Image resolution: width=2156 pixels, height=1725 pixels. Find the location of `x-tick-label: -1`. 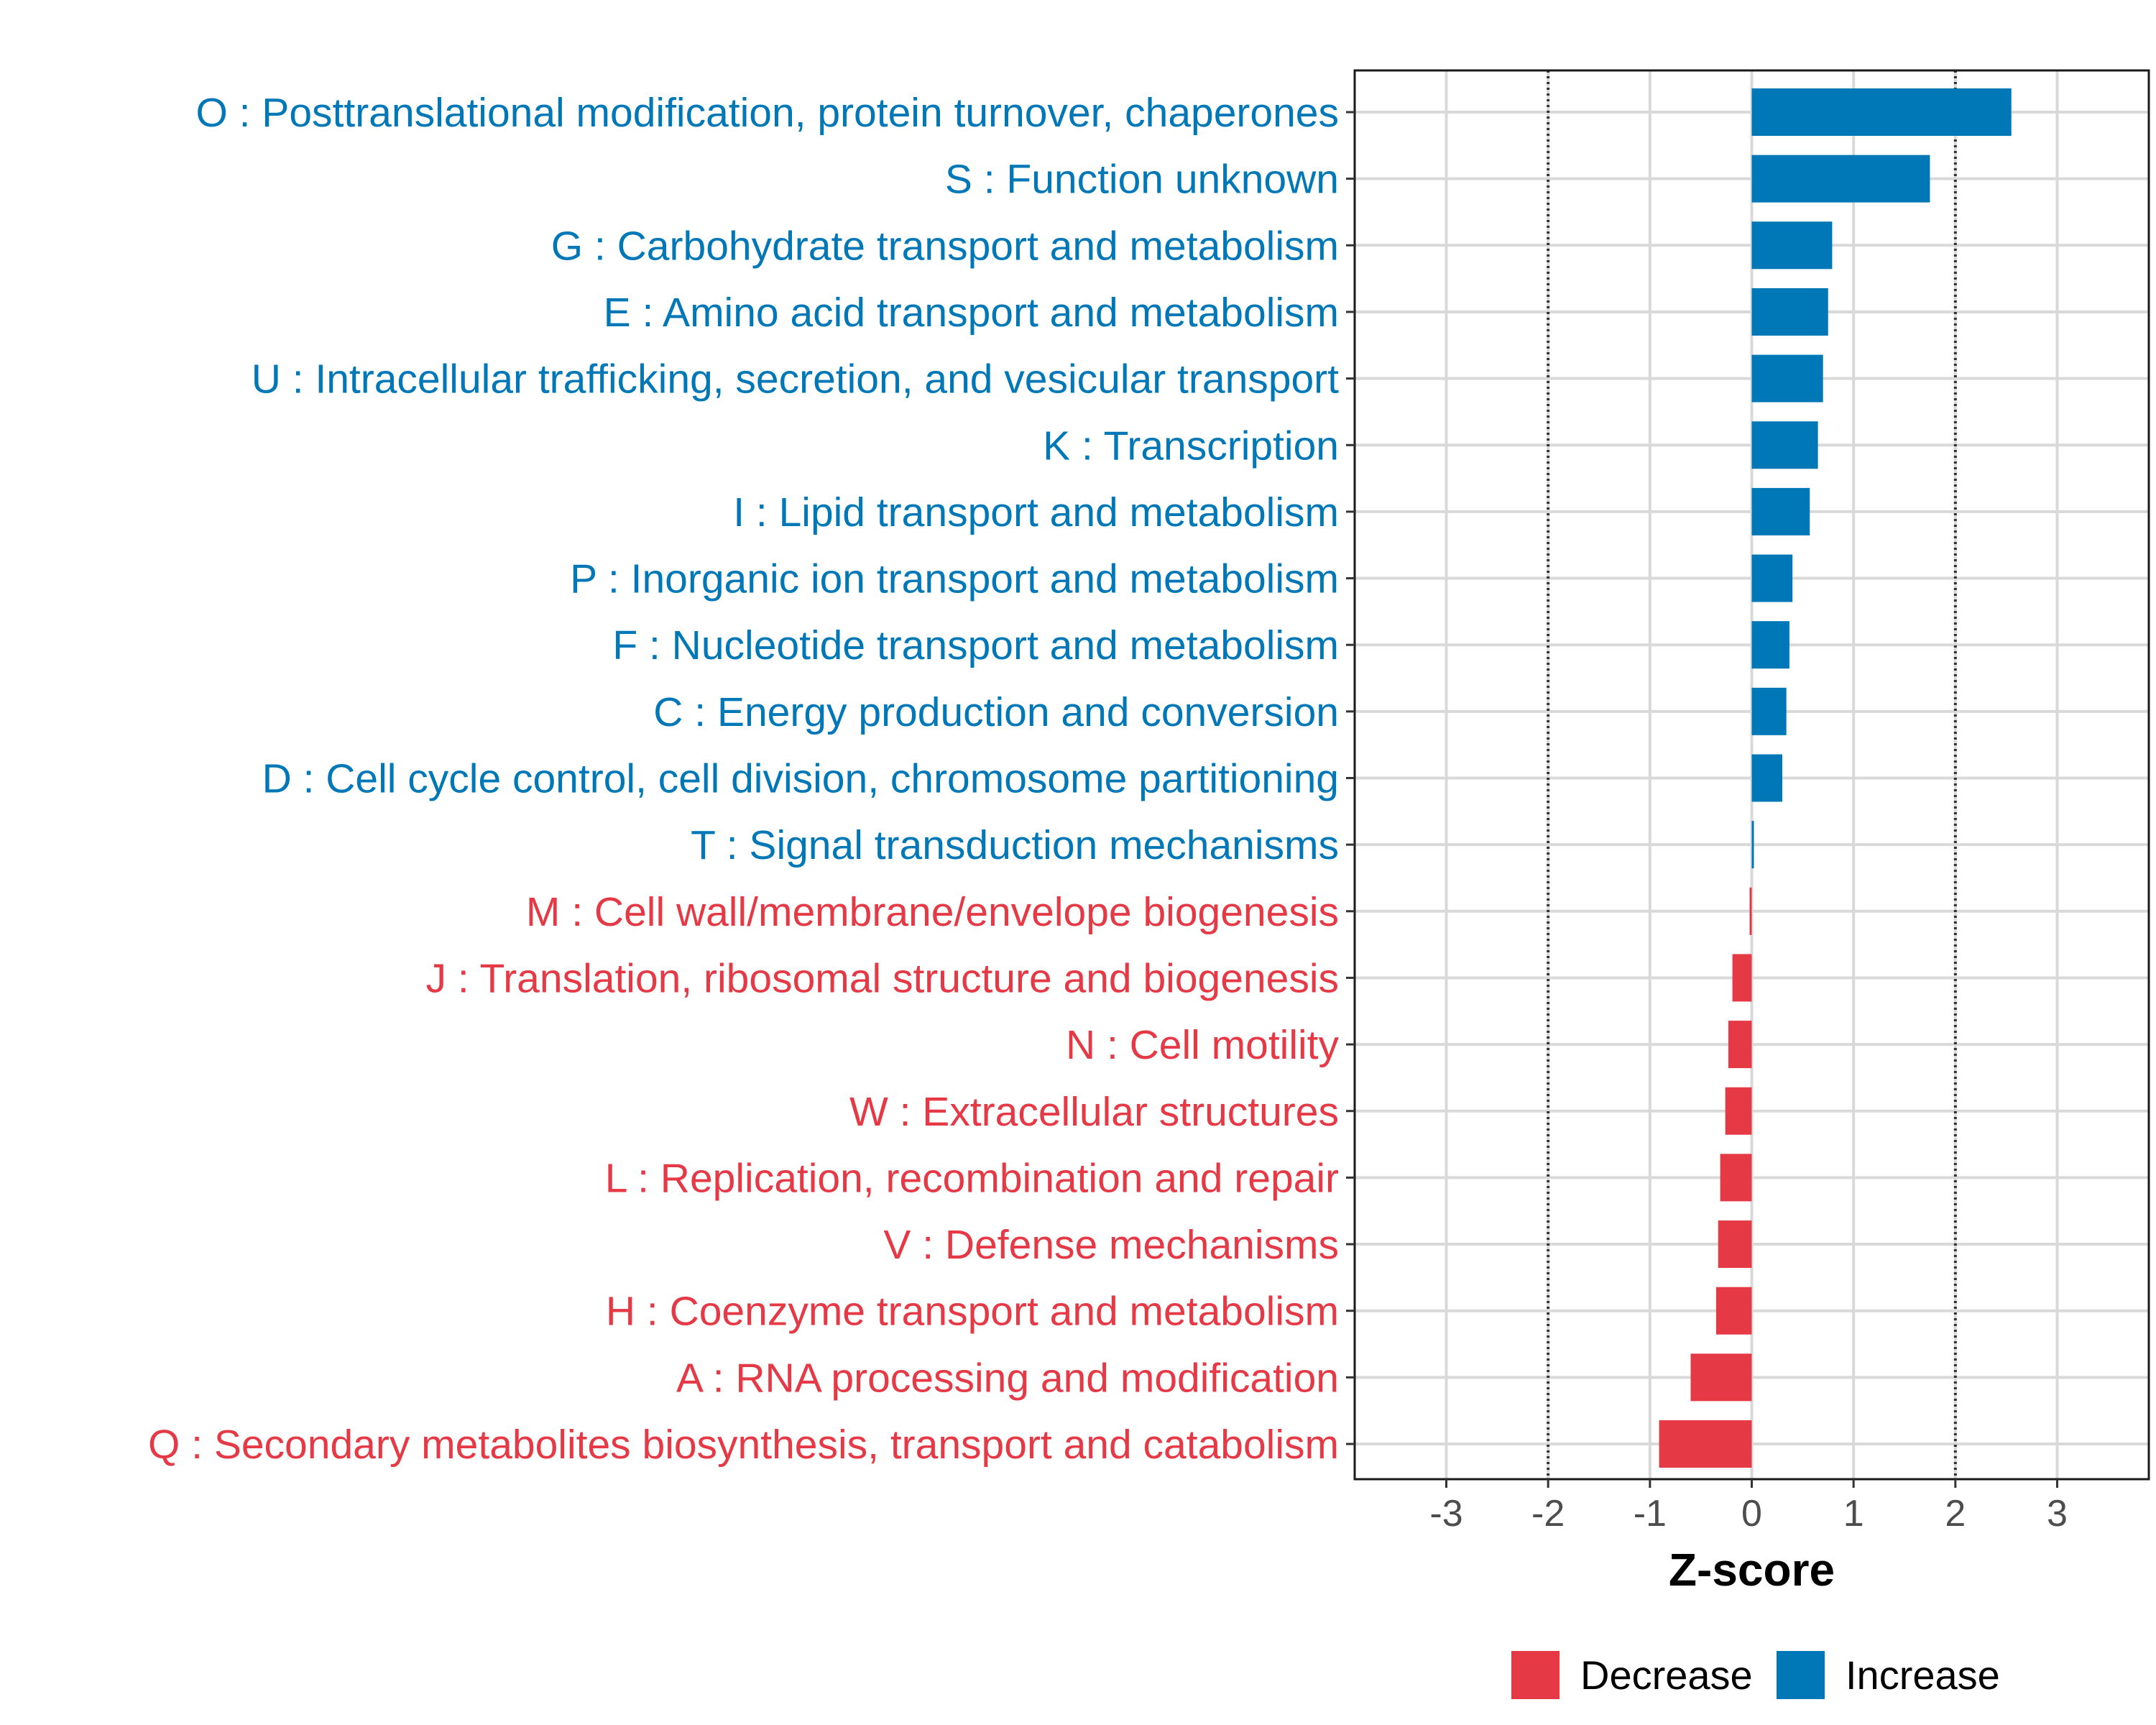

x-tick-label: -1 is located at coordinates (1651, 1514).